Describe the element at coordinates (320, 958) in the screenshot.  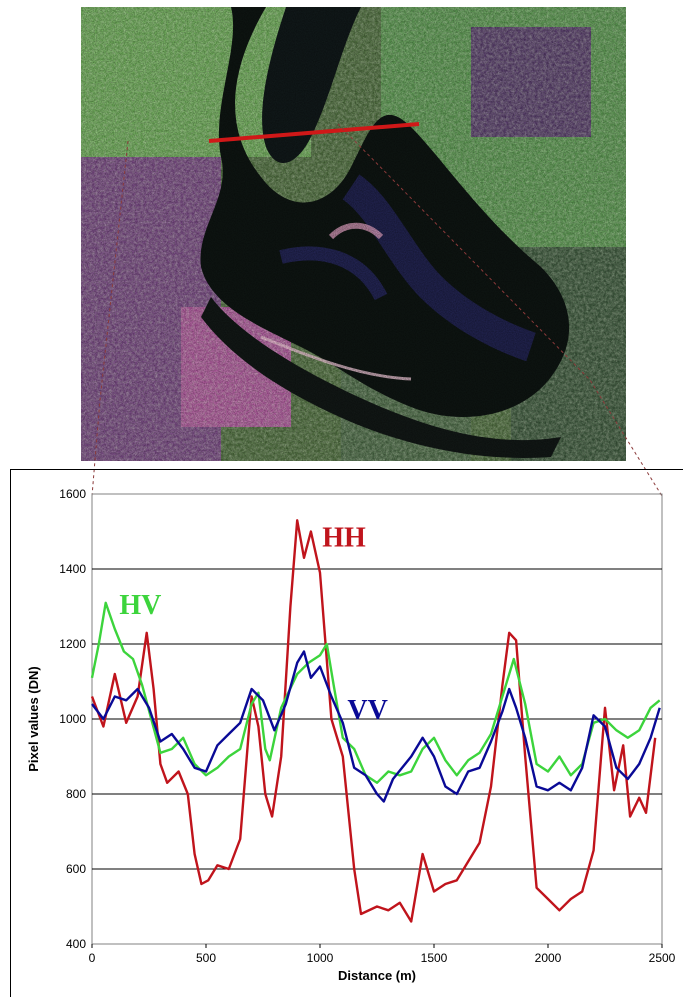
I see `x-tick-label: 1000` at that location.